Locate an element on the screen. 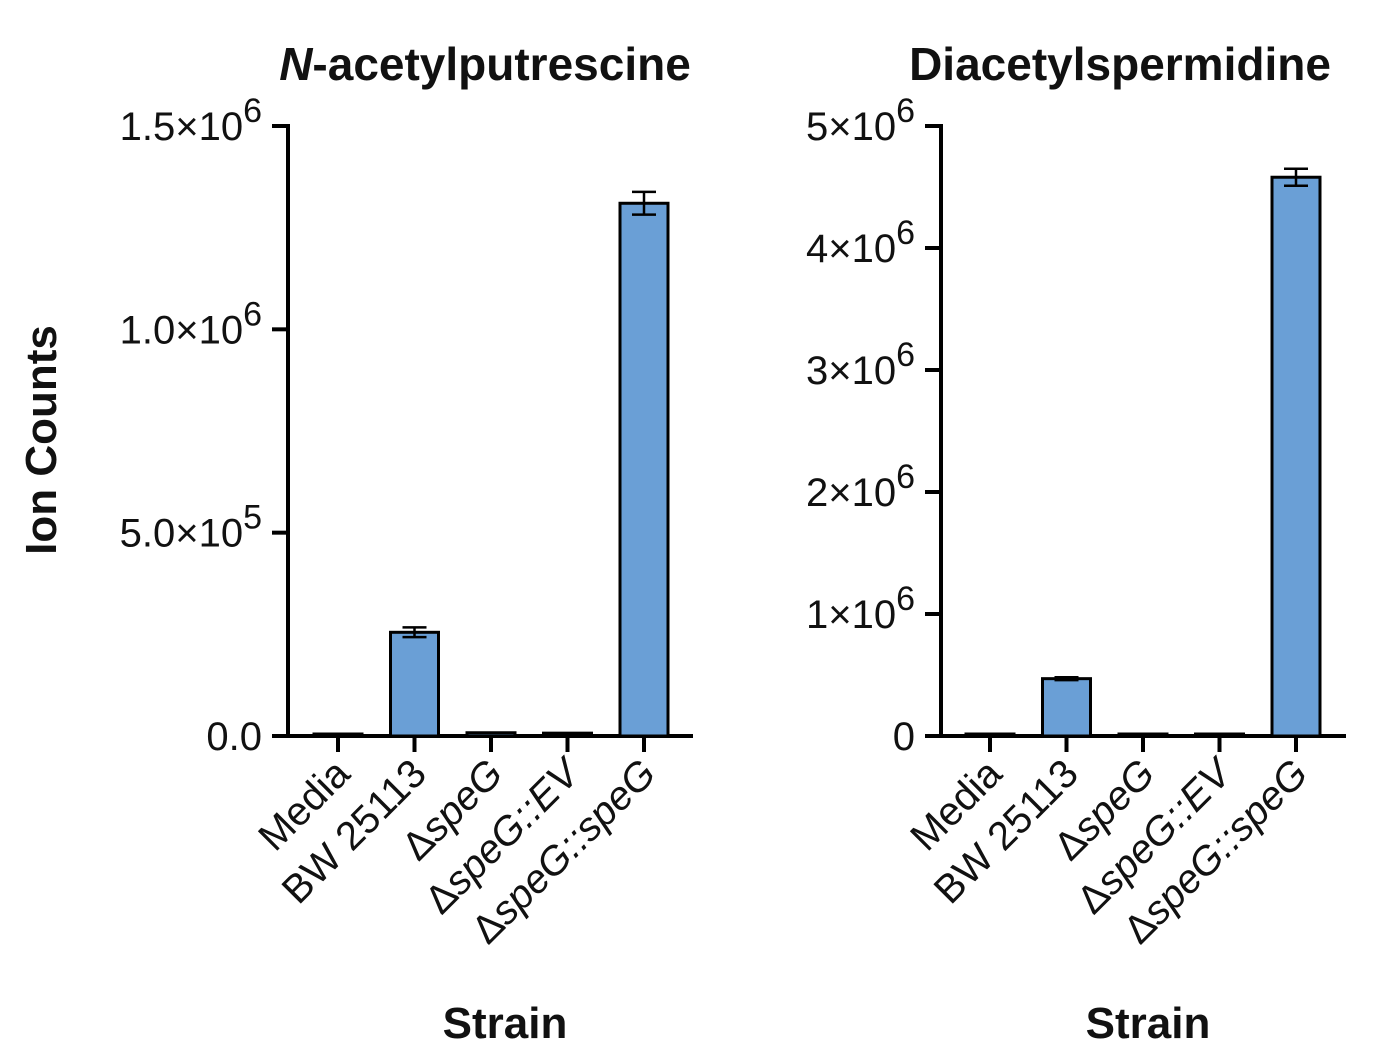  y-tick-mantissa: 0.0 is located at coordinates (234, 737).